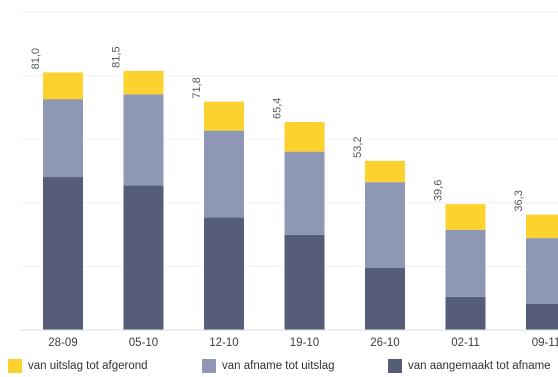 The width and height of the screenshot is (558, 377). Describe the element at coordinates (143, 343) in the screenshot. I see `x-tick-label: 05-10` at that location.